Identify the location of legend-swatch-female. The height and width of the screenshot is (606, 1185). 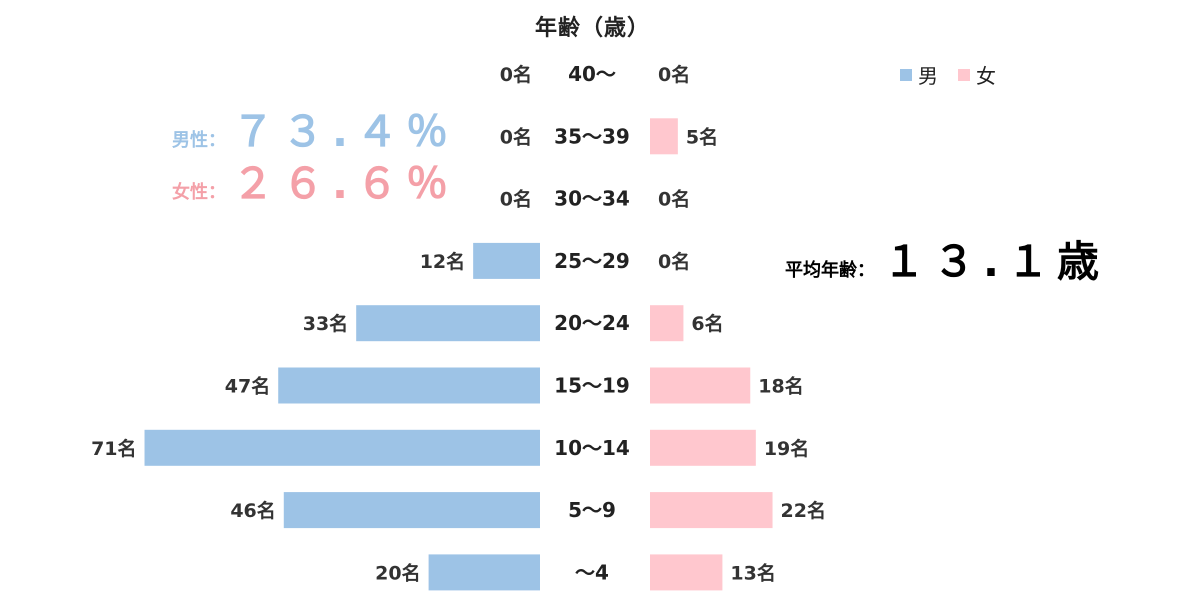
(964, 74).